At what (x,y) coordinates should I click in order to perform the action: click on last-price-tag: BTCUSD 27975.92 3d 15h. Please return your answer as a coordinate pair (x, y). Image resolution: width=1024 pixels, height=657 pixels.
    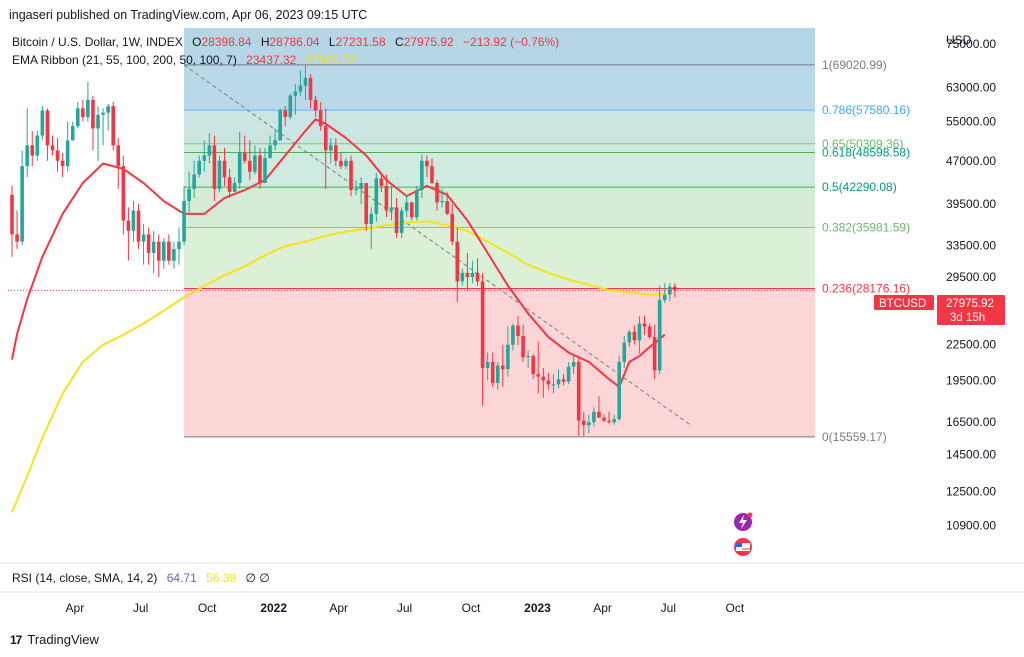
    Looking at the image, I should click on (939, 310).